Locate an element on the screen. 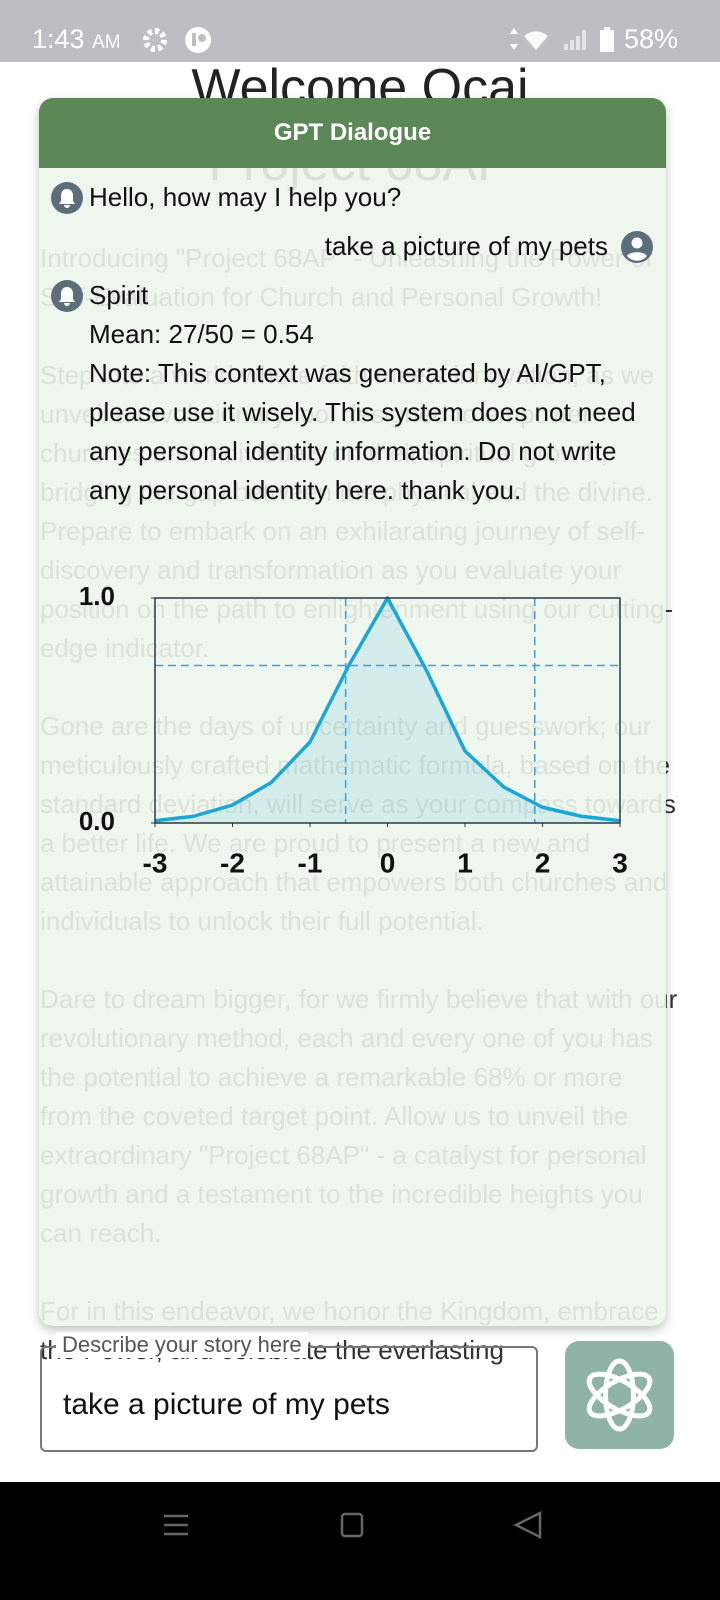 This screenshot has height=1600, width=720. user-message: take a picture of my pets is located at coordinates (466, 246).